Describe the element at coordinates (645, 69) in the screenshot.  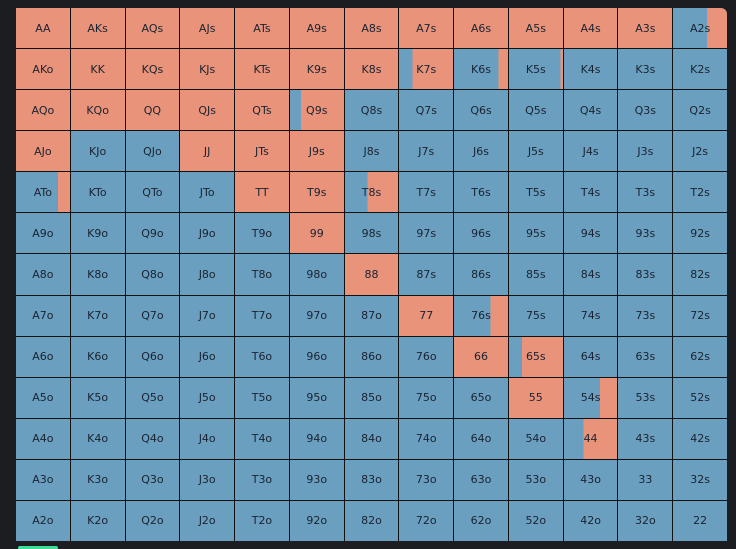
I see `hand-cell: K3s` at that location.